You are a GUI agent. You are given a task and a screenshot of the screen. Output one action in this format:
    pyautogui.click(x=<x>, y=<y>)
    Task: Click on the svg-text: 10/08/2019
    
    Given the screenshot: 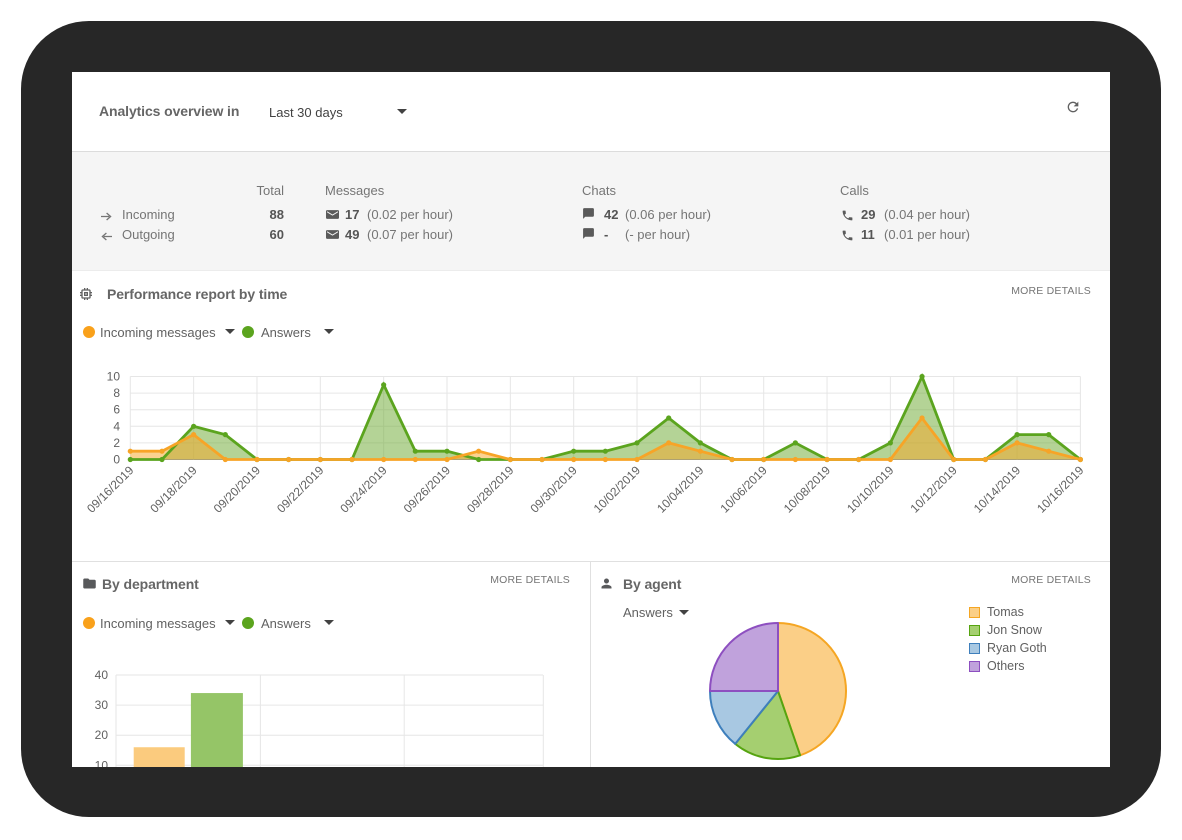 What is the action you would take?
    pyautogui.click(x=807, y=489)
    